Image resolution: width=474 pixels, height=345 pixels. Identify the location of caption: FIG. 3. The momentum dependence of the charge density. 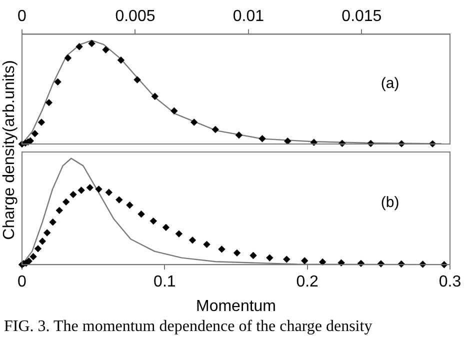
(188, 327).